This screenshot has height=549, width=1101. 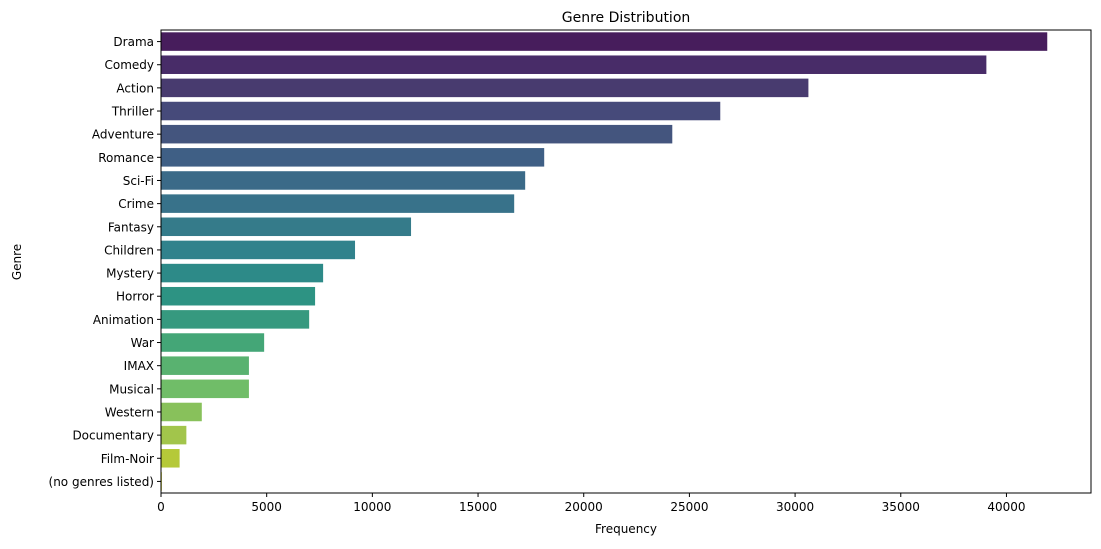 What do you see at coordinates (478, 507) in the screenshot?
I see `x-tick-label: 15000` at bounding box center [478, 507].